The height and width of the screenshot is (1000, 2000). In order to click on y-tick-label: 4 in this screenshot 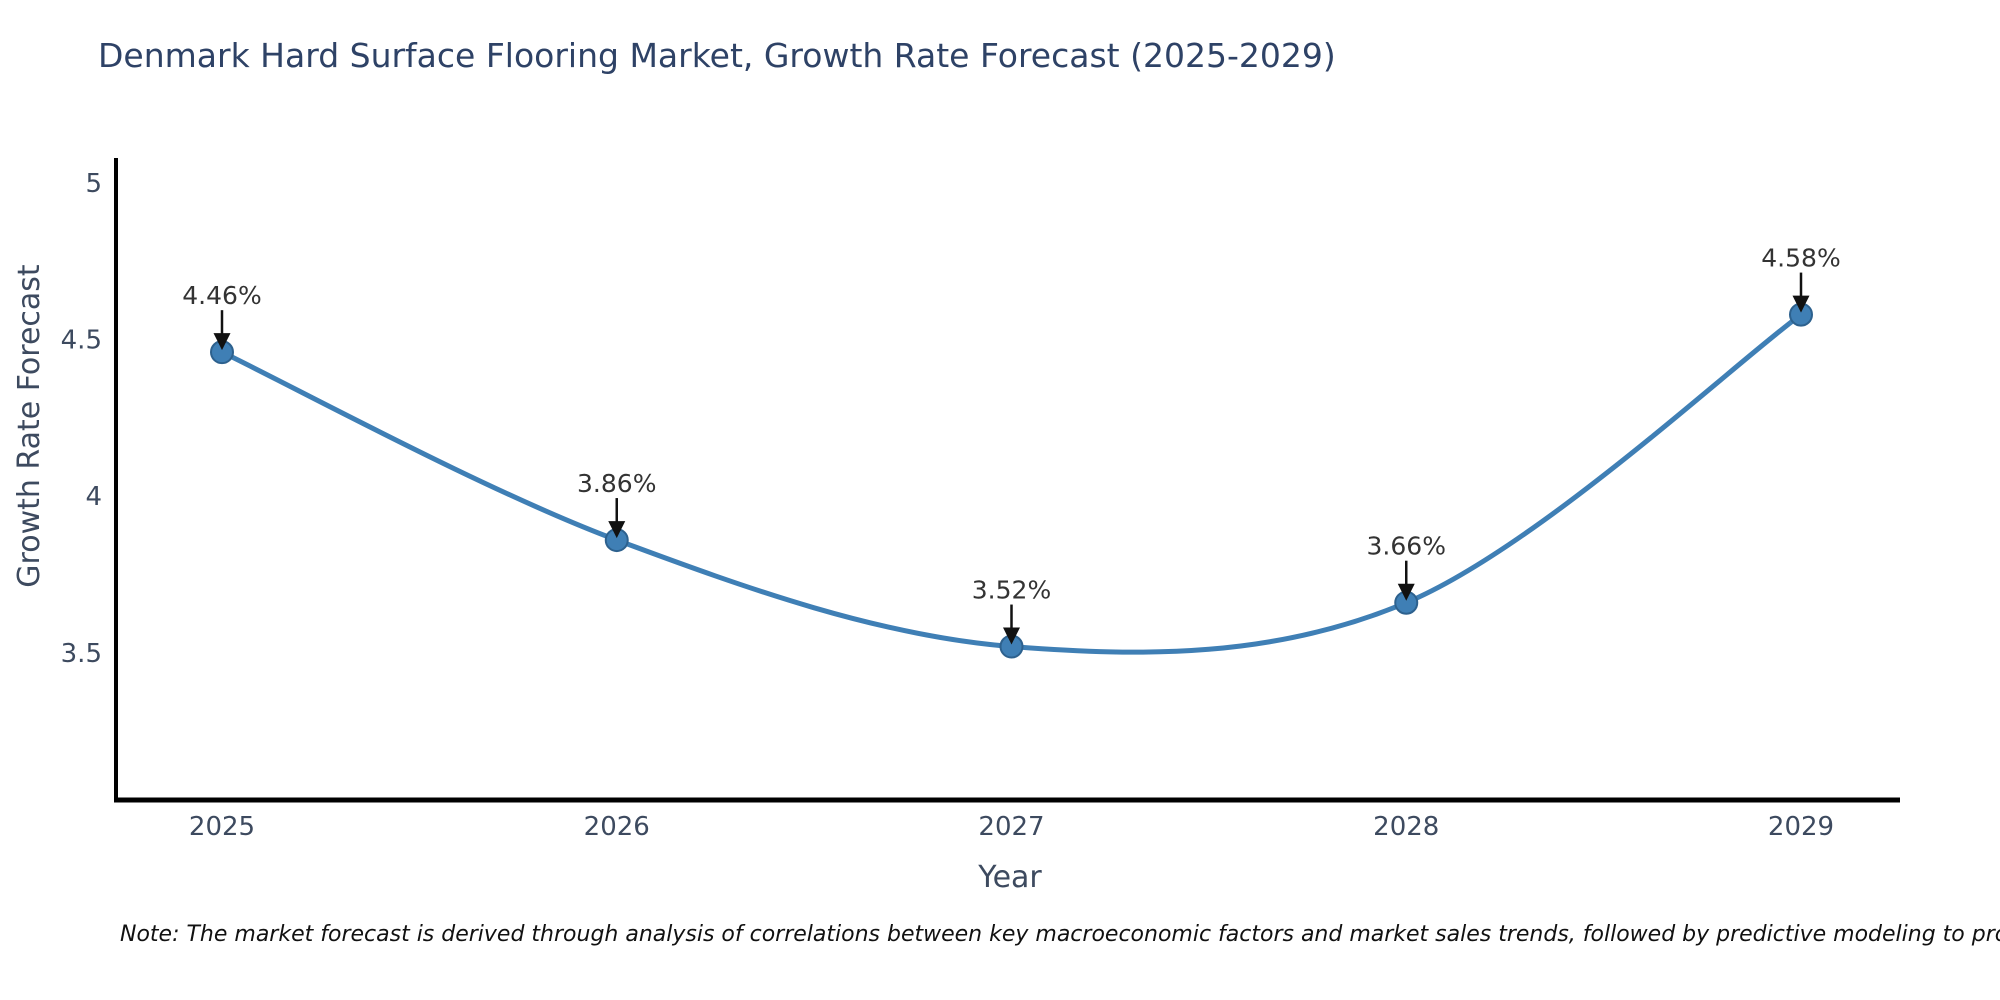, I will do `click(93, 497)`.